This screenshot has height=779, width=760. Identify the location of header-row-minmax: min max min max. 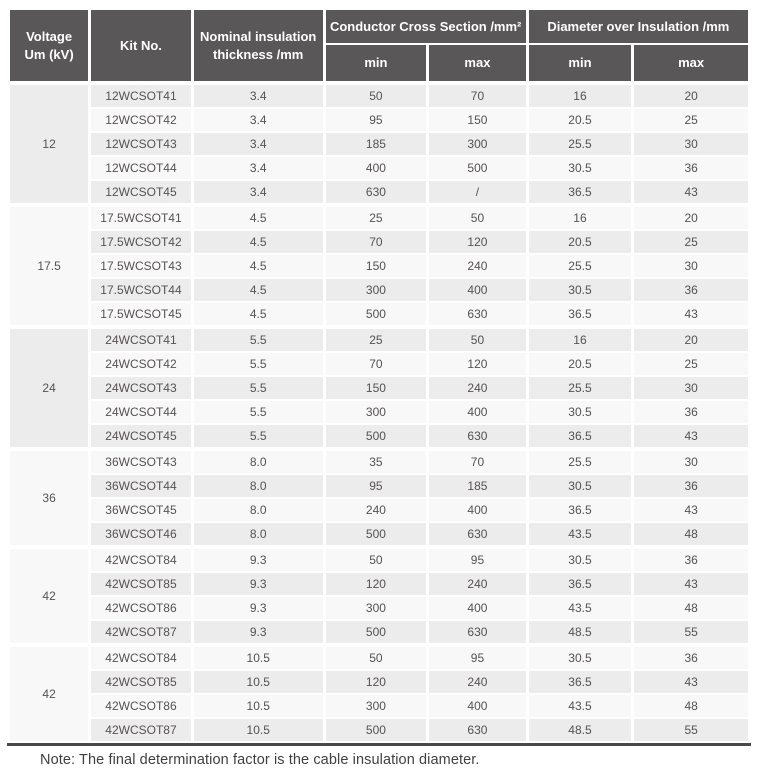
(380, 63).